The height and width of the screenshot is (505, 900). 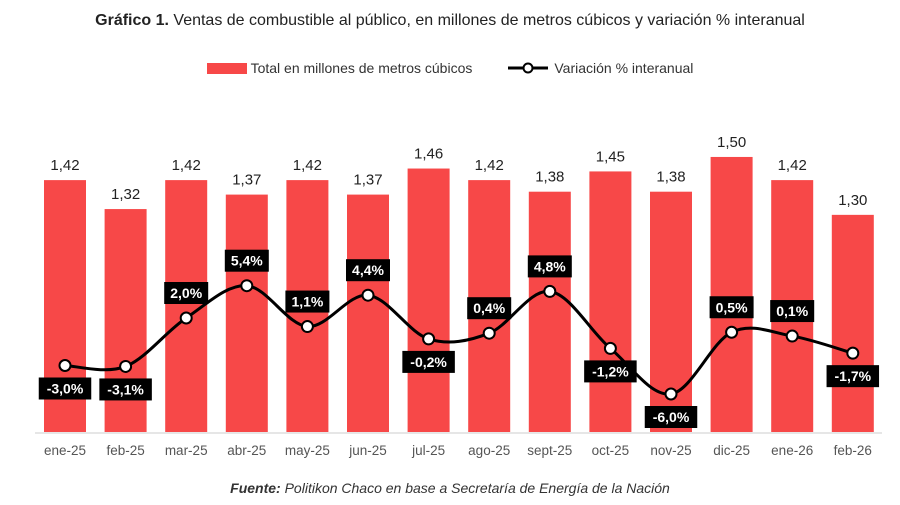 What do you see at coordinates (549, 450) in the screenshot?
I see `x-tick-label: sept-25` at bounding box center [549, 450].